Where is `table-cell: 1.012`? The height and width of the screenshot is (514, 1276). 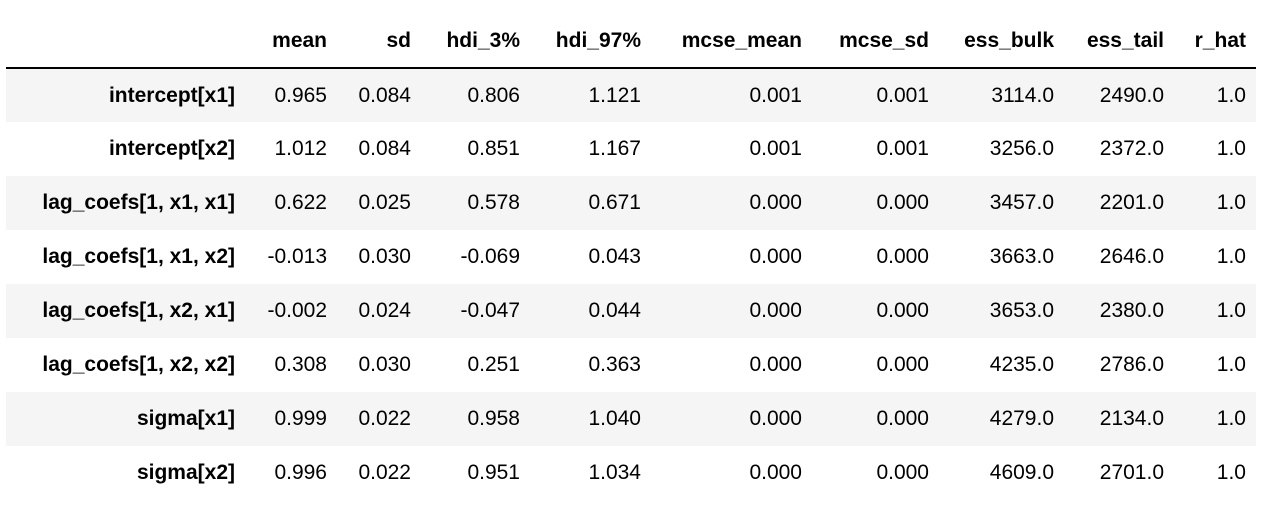
table-cell: 1.012 is located at coordinates (300, 148).